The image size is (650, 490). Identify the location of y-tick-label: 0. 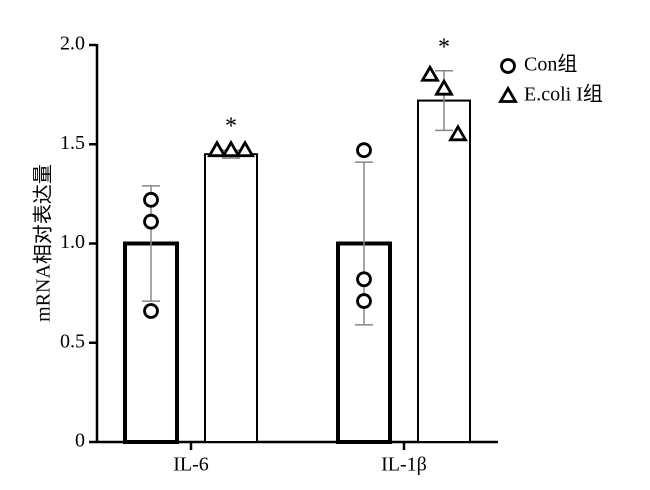
(80, 441).